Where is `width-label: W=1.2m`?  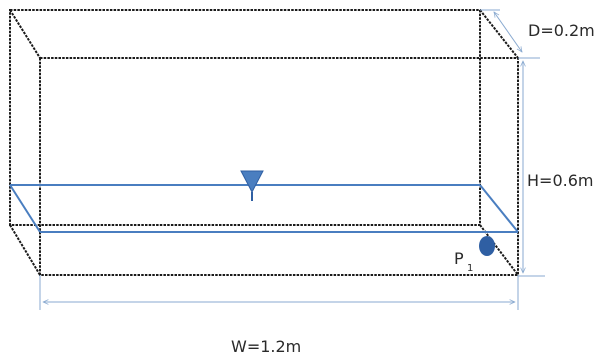 width-label: W=1.2m is located at coordinates (266, 346).